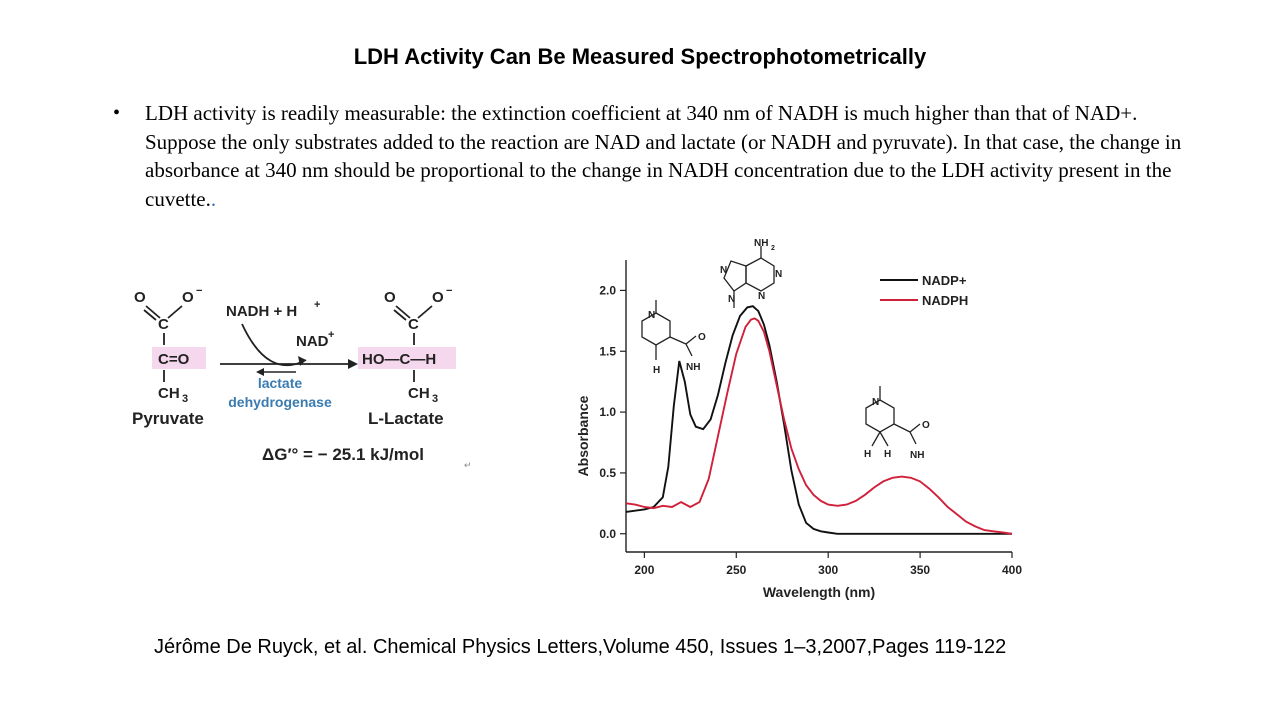  I want to click on adenine-nh2-subscript: 2, so click(773, 248).